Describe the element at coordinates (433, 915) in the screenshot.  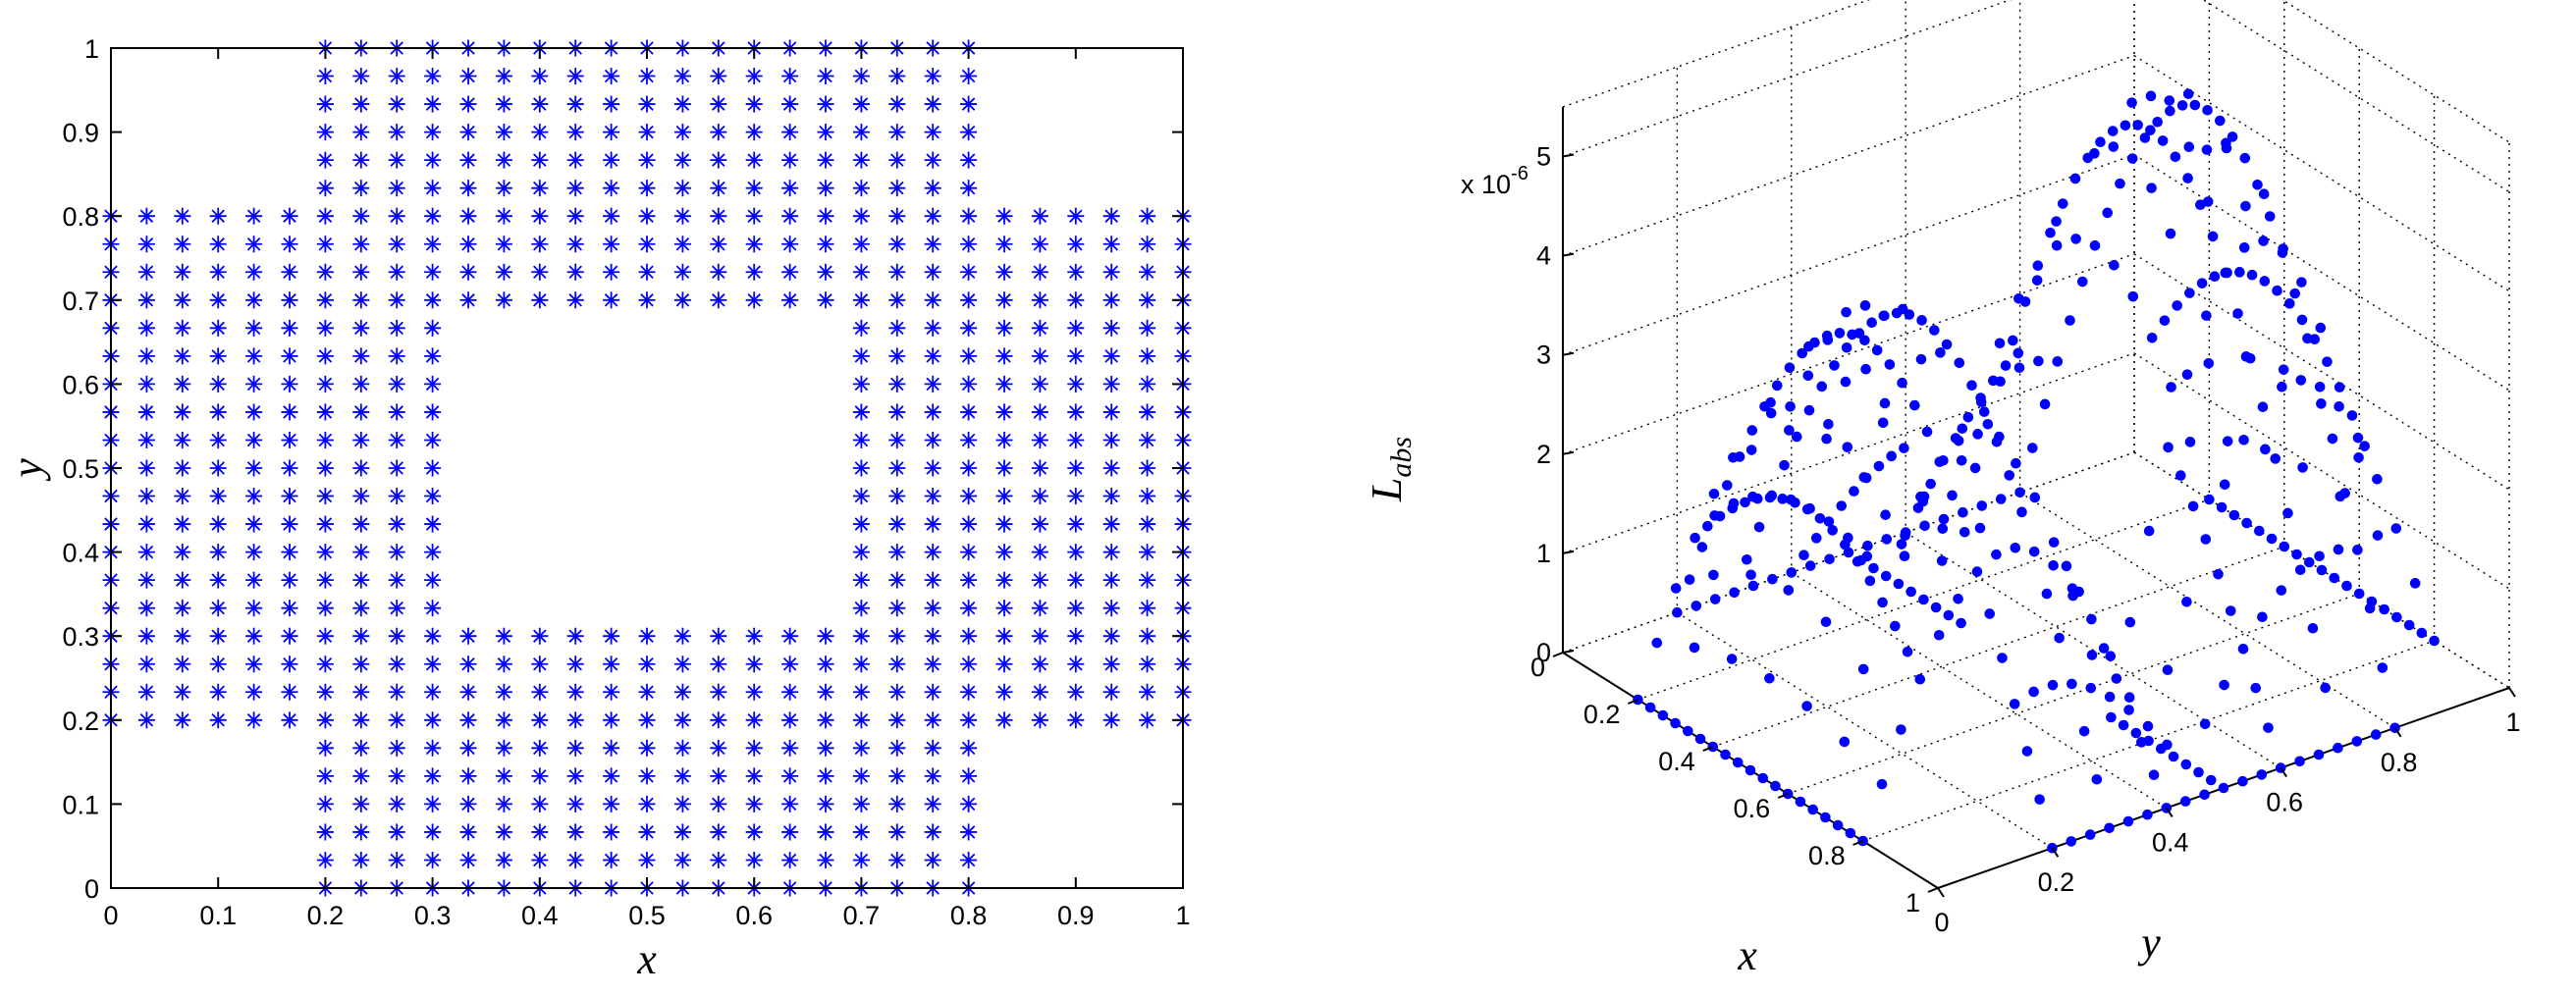
I see `x-tick-label: 0.3` at that location.